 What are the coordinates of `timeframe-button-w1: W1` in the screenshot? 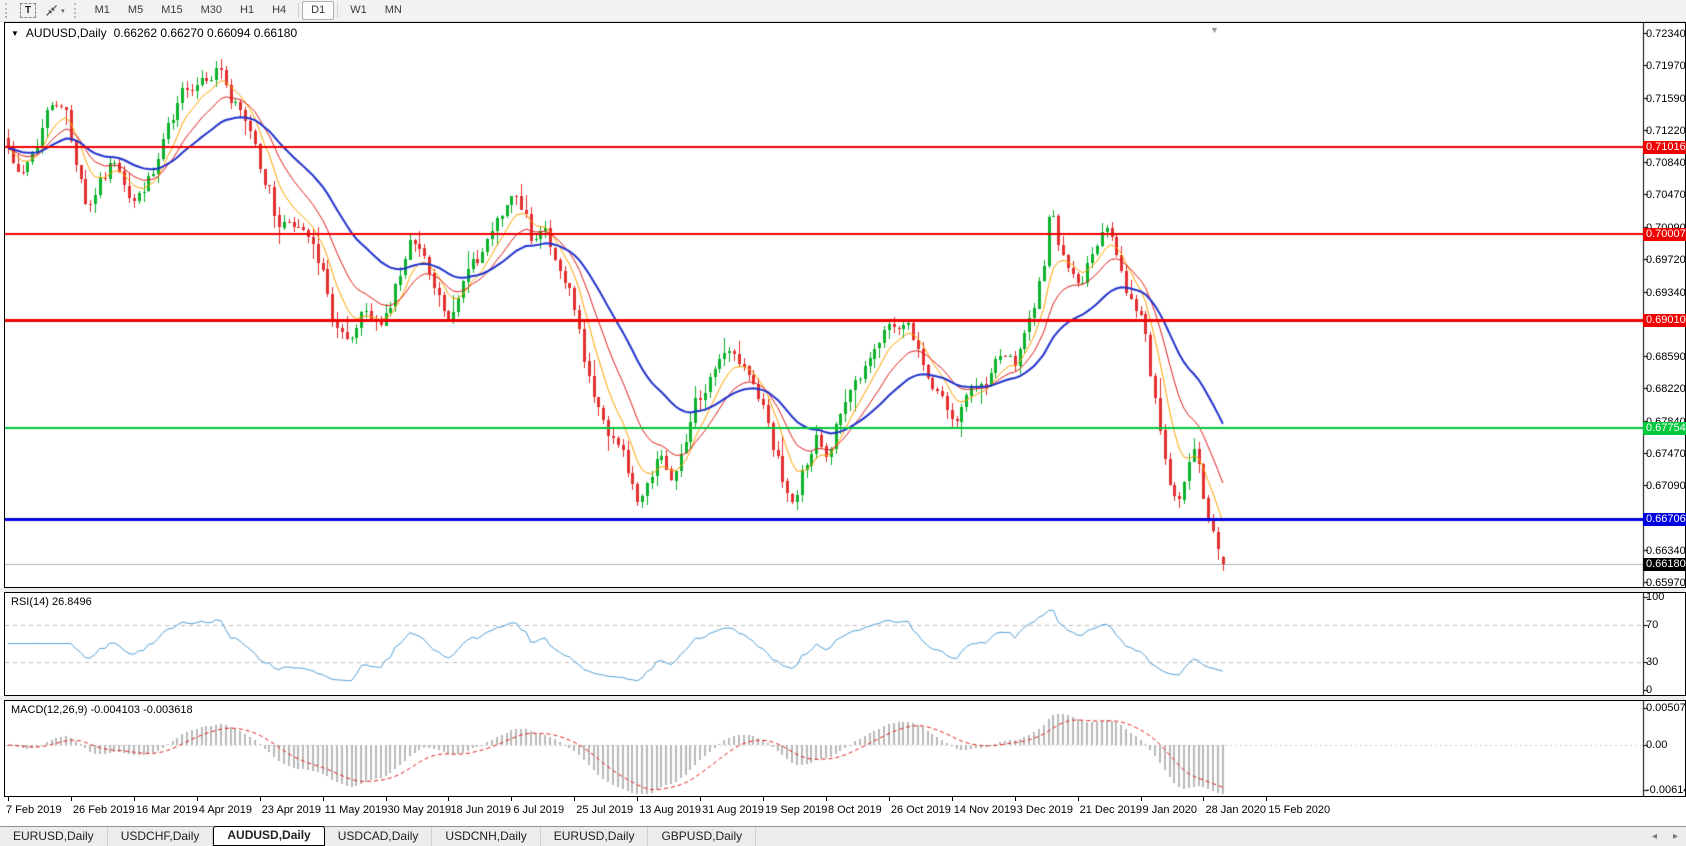 It's located at (358, 10).